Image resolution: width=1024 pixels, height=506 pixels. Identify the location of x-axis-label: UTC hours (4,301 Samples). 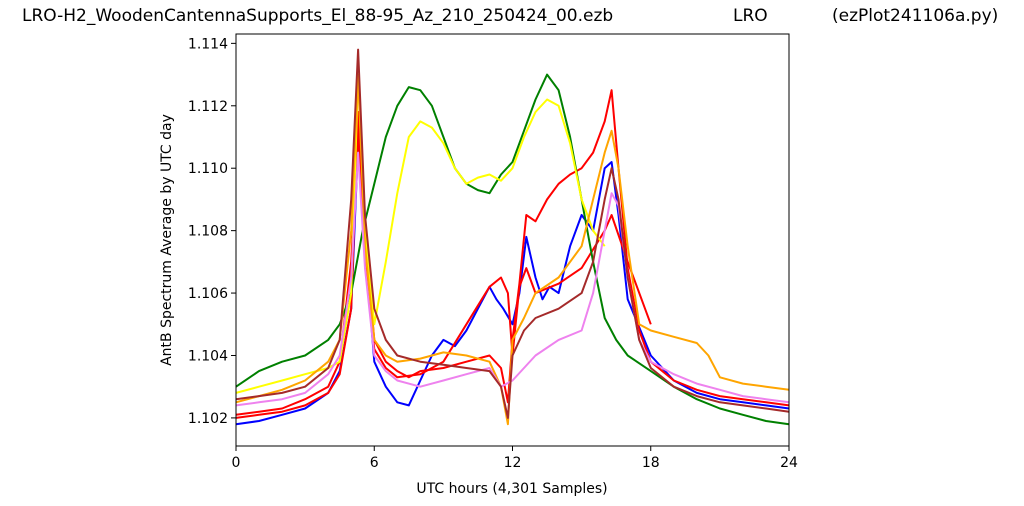
(511, 489).